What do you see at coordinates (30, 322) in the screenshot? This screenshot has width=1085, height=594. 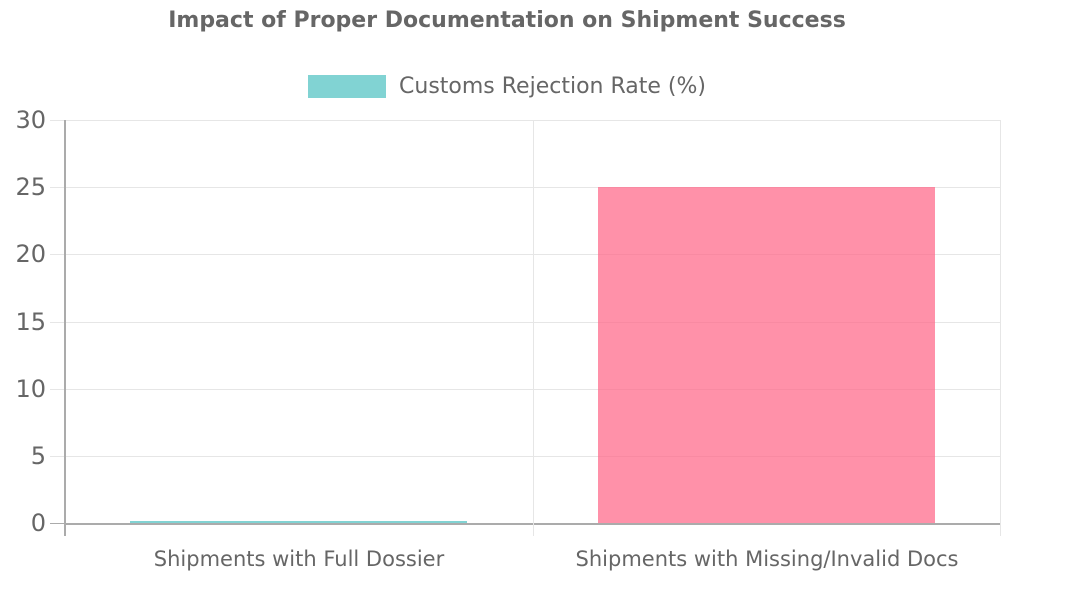 I see `y-tick-label: 15` at bounding box center [30, 322].